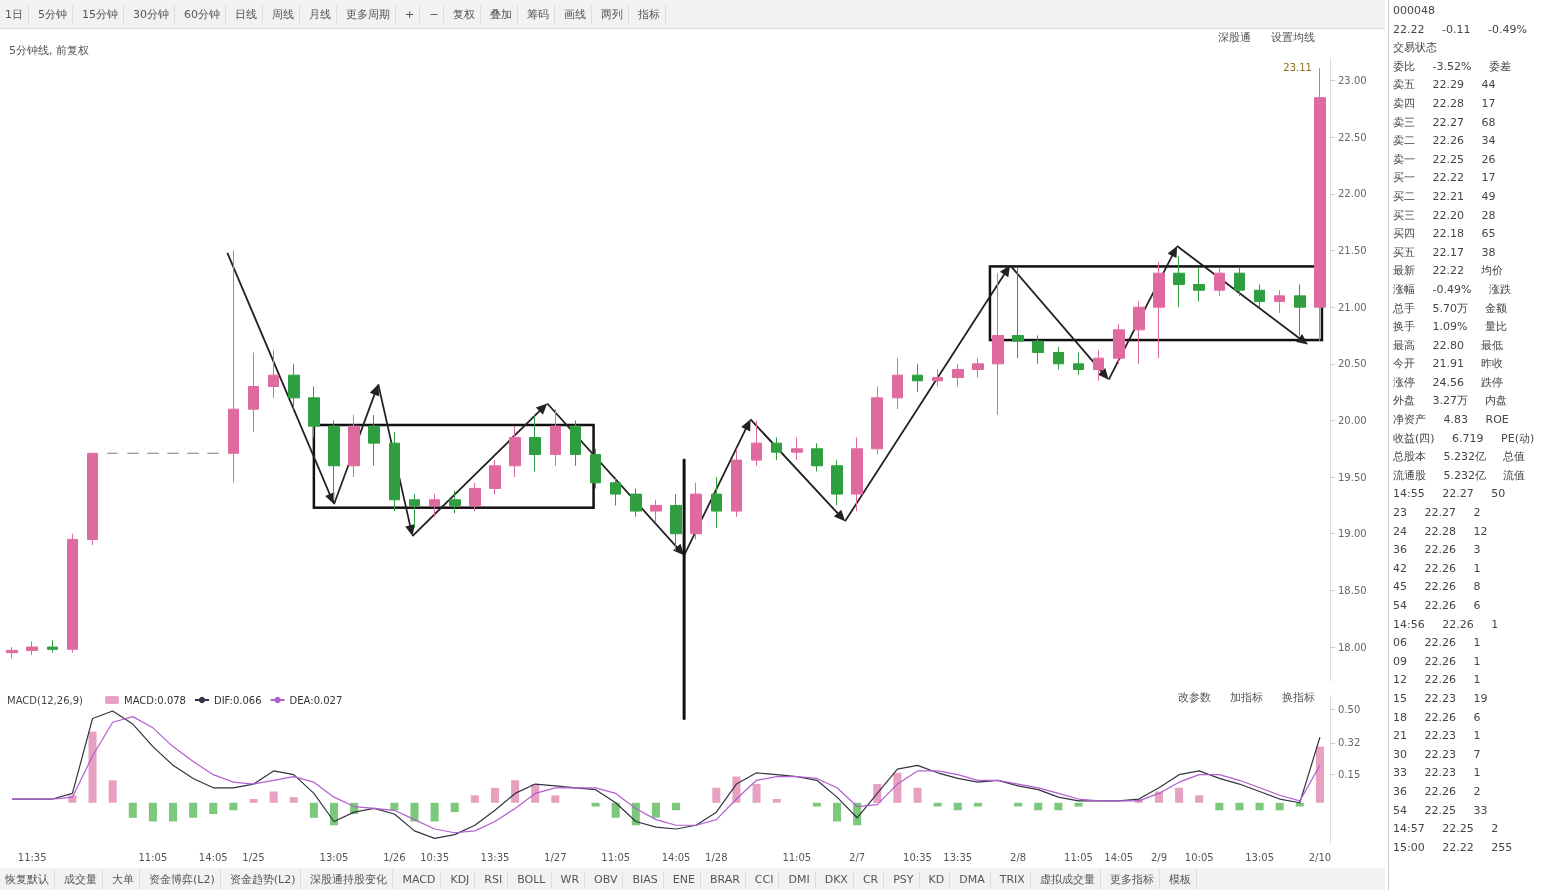 This screenshot has width=1559, height=890. What do you see at coordinates (716, 857) in the screenshot?
I see `x-tick-label: 1/28` at bounding box center [716, 857].